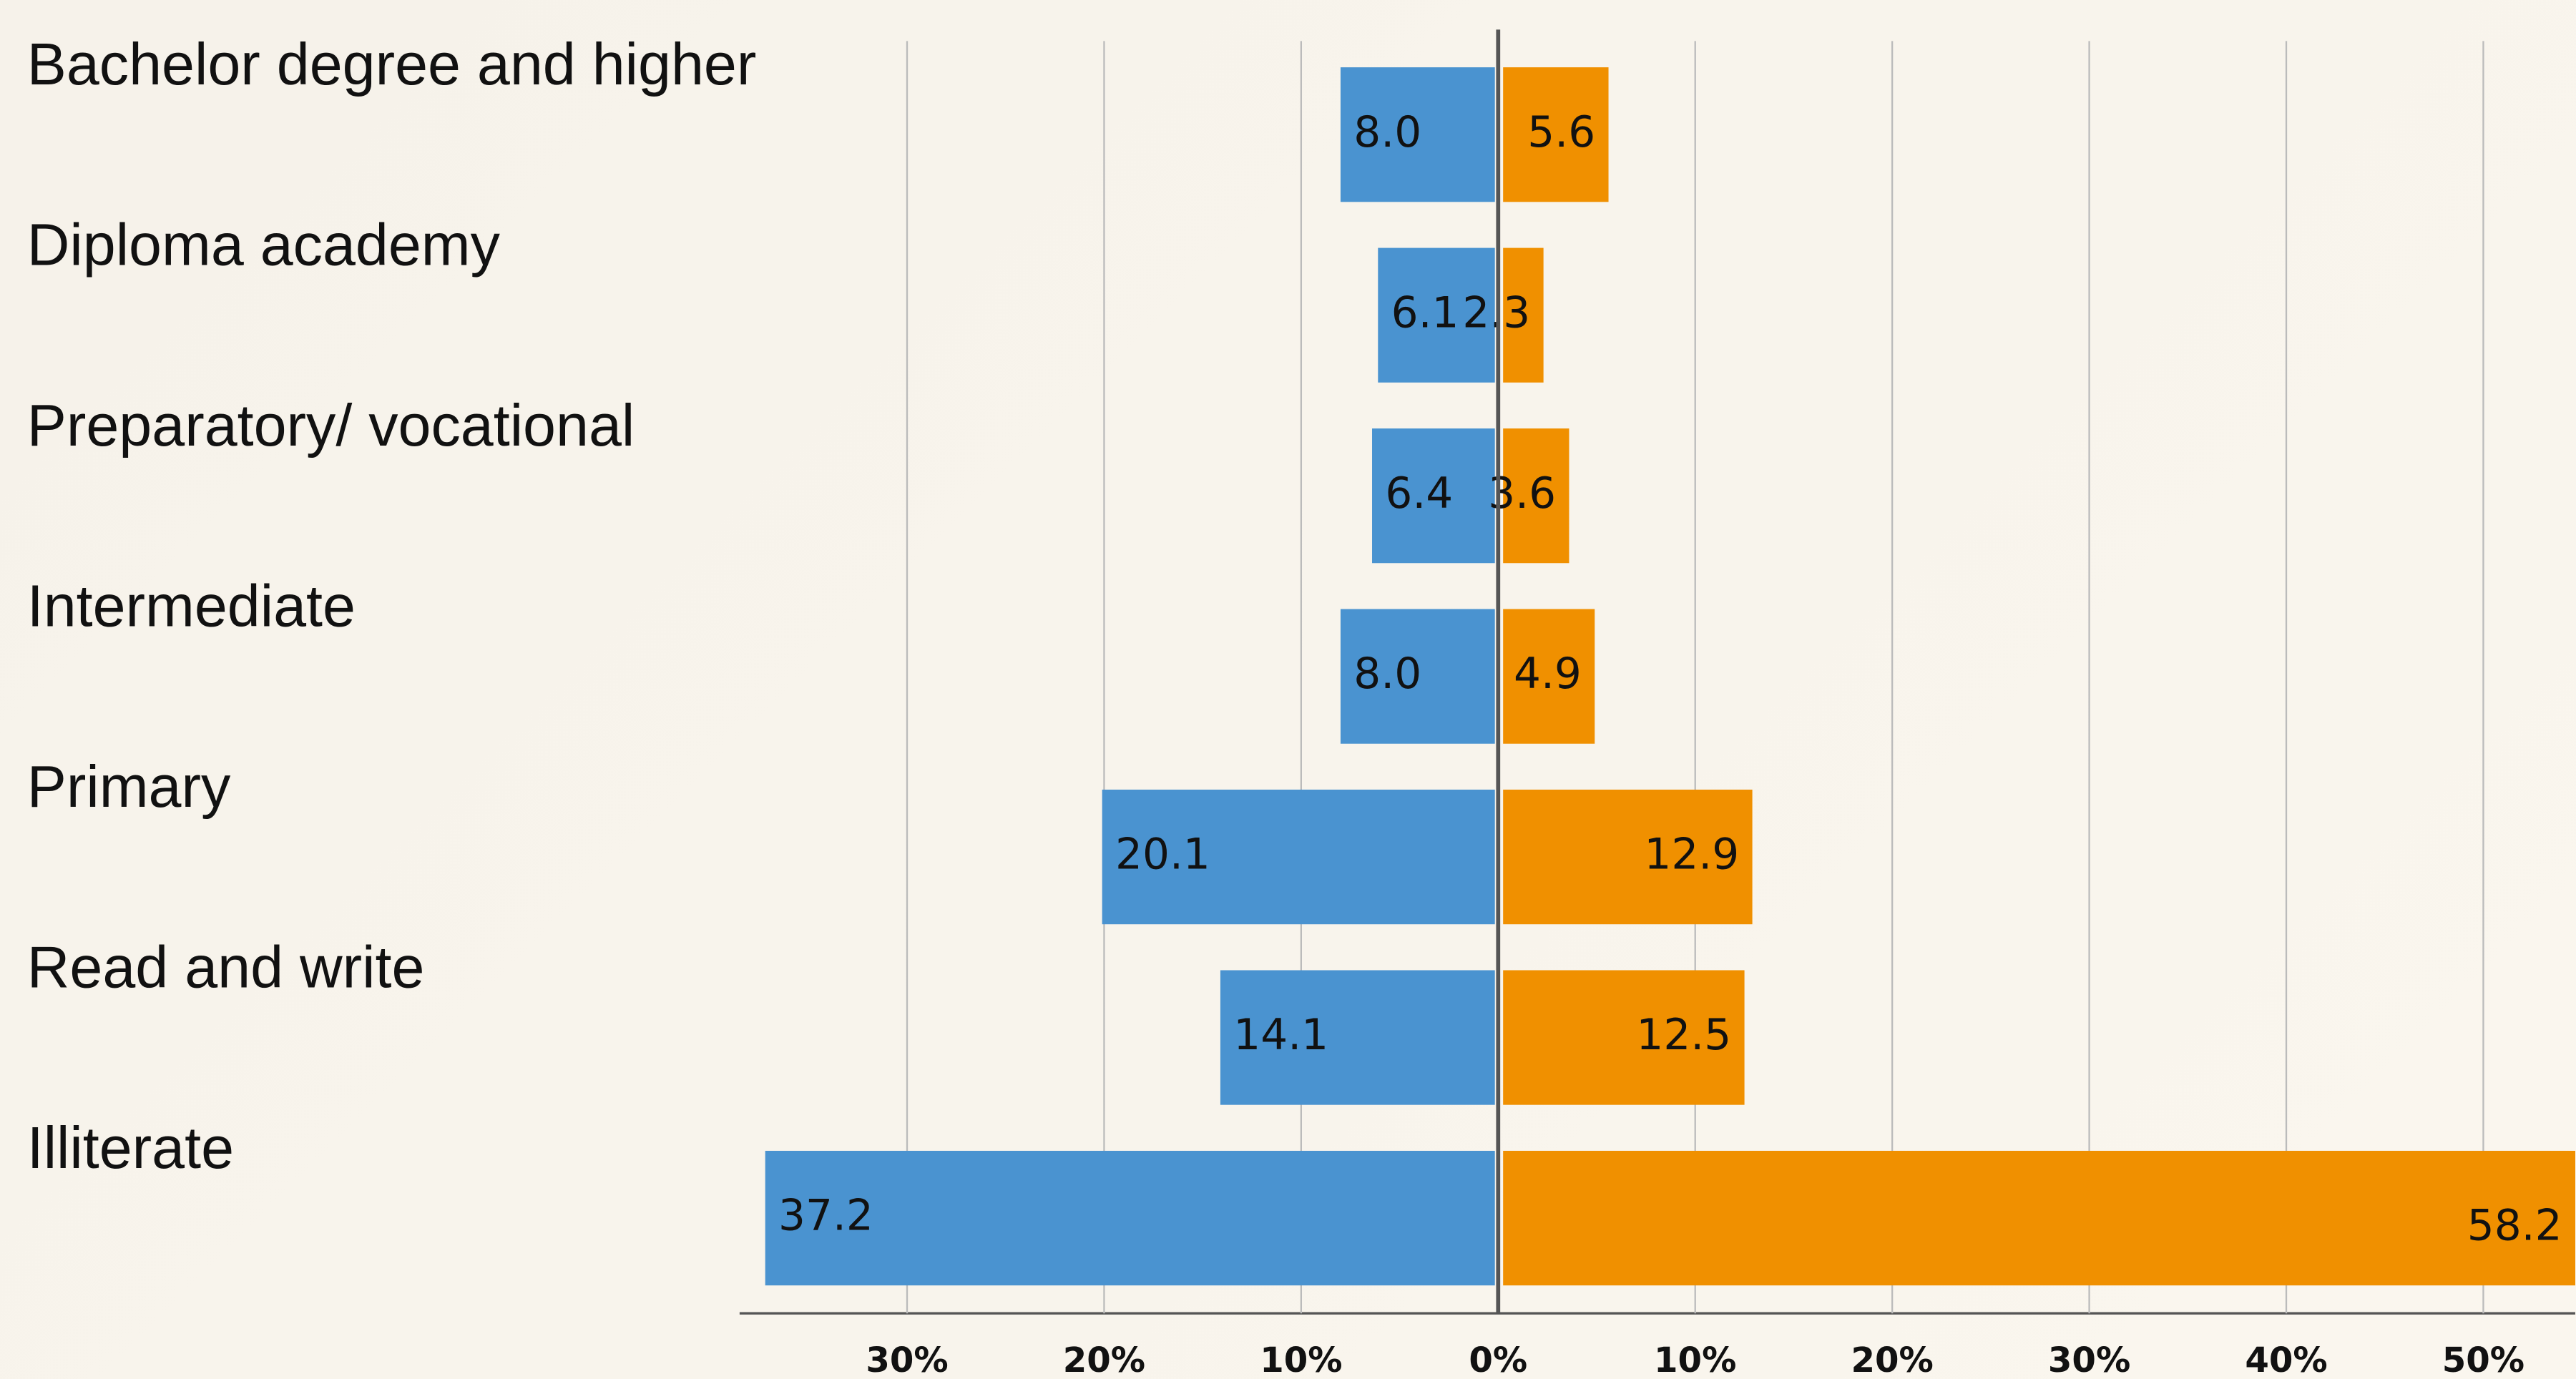 This screenshot has width=2576, height=1379. Describe the element at coordinates (129, 786) in the screenshot. I see `category-label: Primary` at that location.